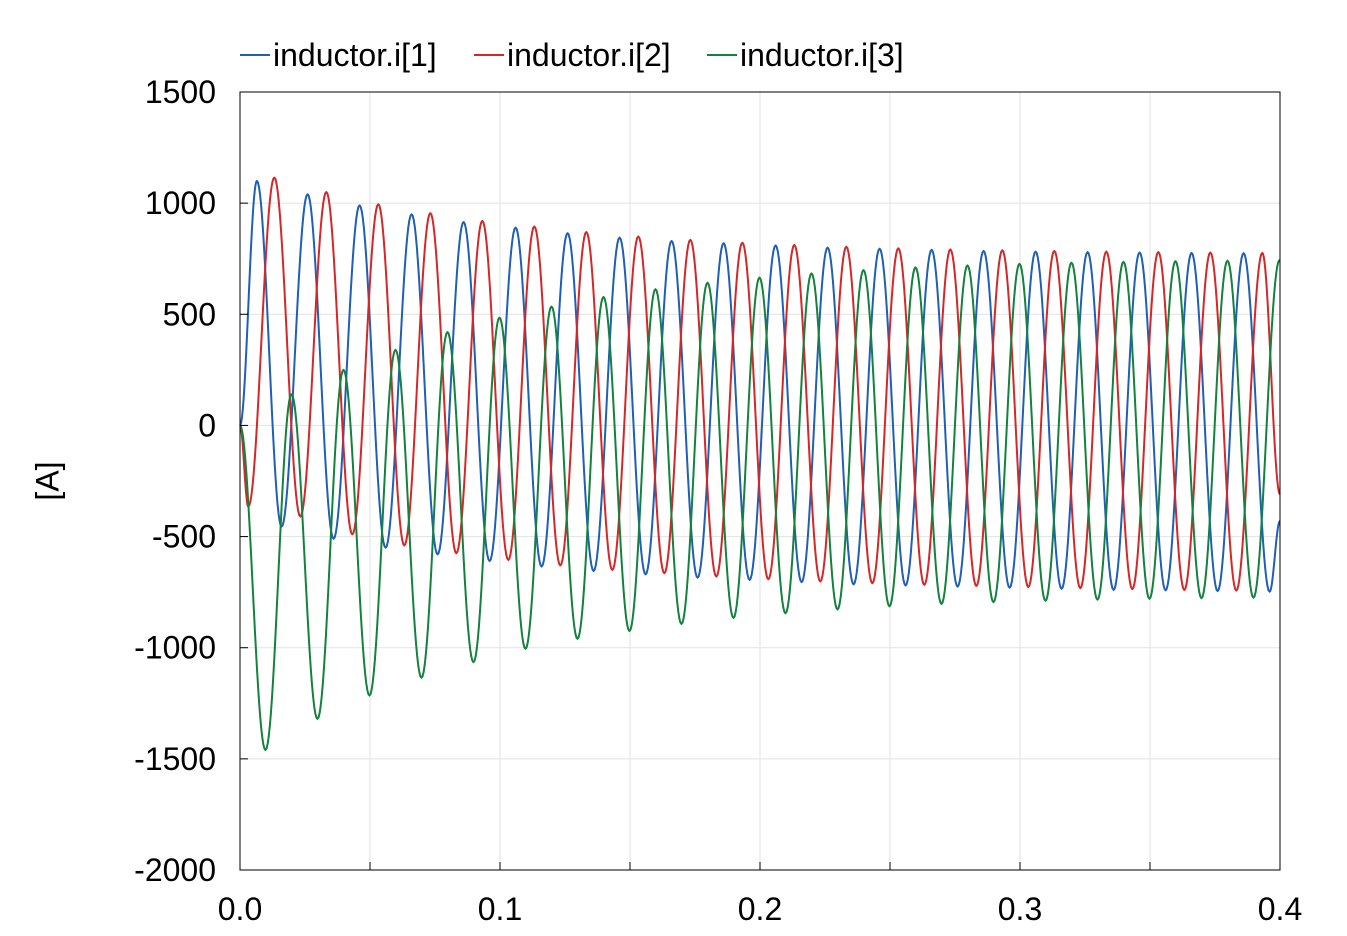  What do you see at coordinates (1280, 909) in the screenshot?
I see `x-tick-label: 0.4` at bounding box center [1280, 909].